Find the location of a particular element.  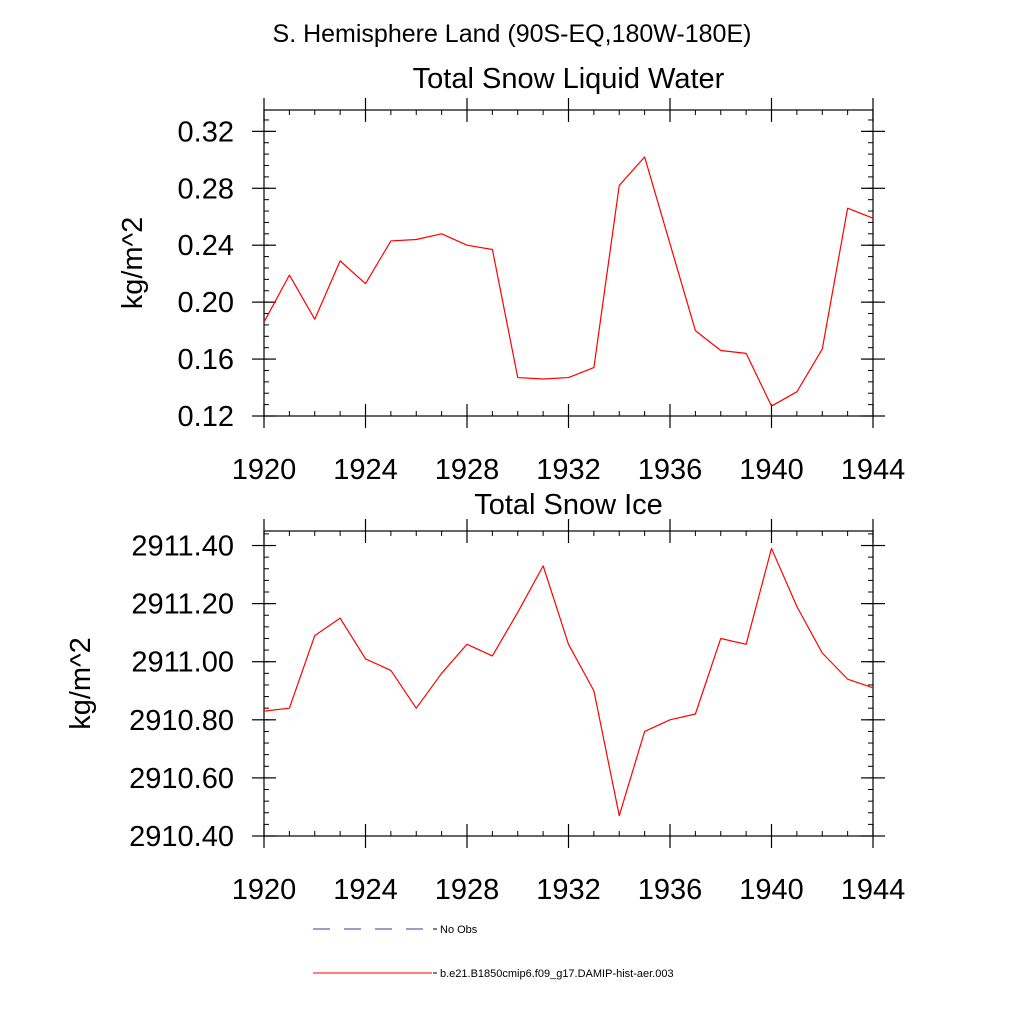

suptitle: S. Hemisphere Land (90S-EQ,180W-180E) is located at coordinates (512, 34).